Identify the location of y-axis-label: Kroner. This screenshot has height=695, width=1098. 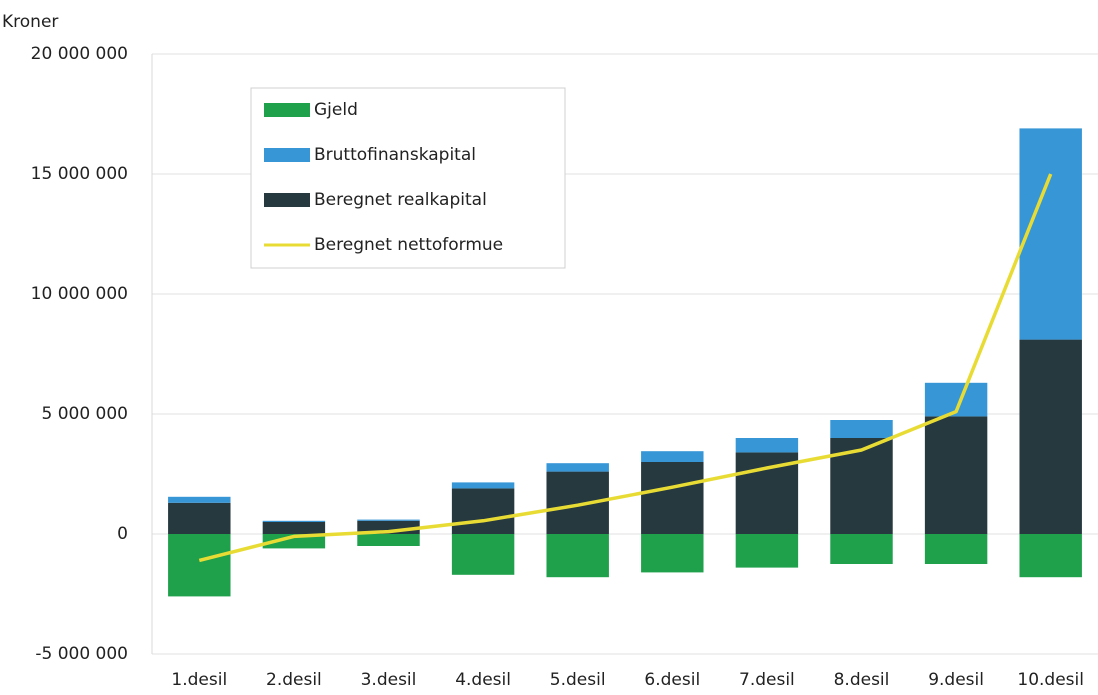
(30, 22).